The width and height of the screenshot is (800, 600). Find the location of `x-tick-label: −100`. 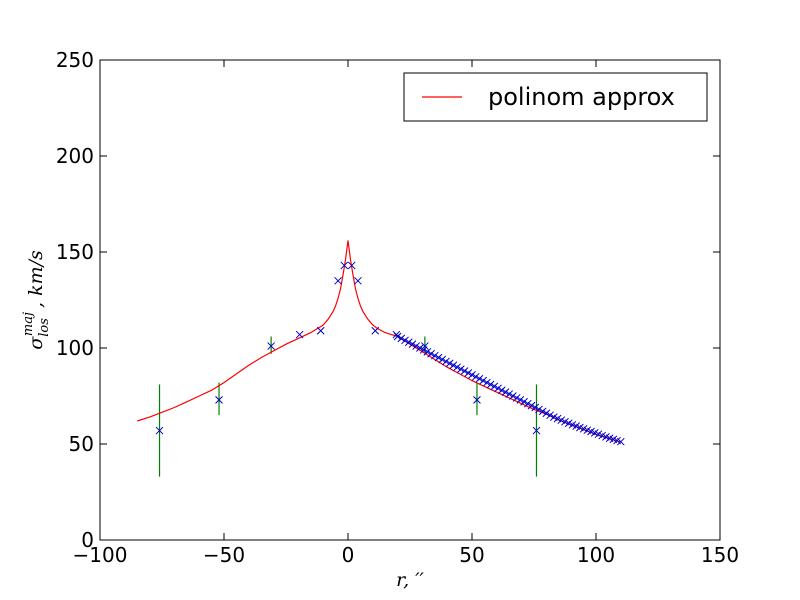

x-tick-label: −100 is located at coordinates (100, 555).